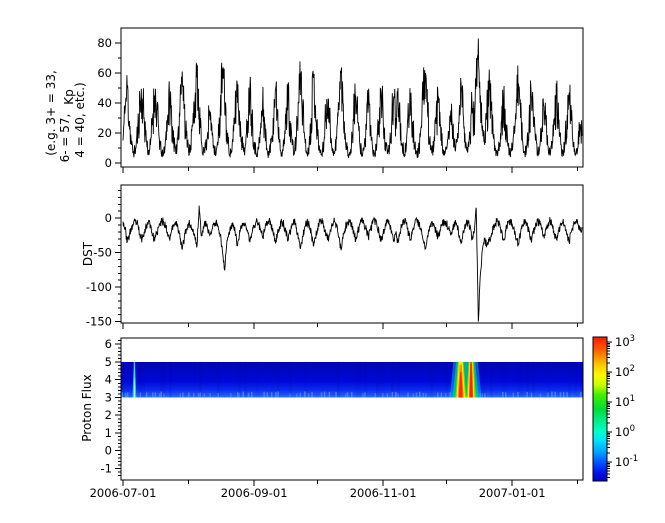  What do you see at coordinates (108, 362) in the screenshot?
I see `proton-y-tick-label: 5` at bounding box center [108, 362].